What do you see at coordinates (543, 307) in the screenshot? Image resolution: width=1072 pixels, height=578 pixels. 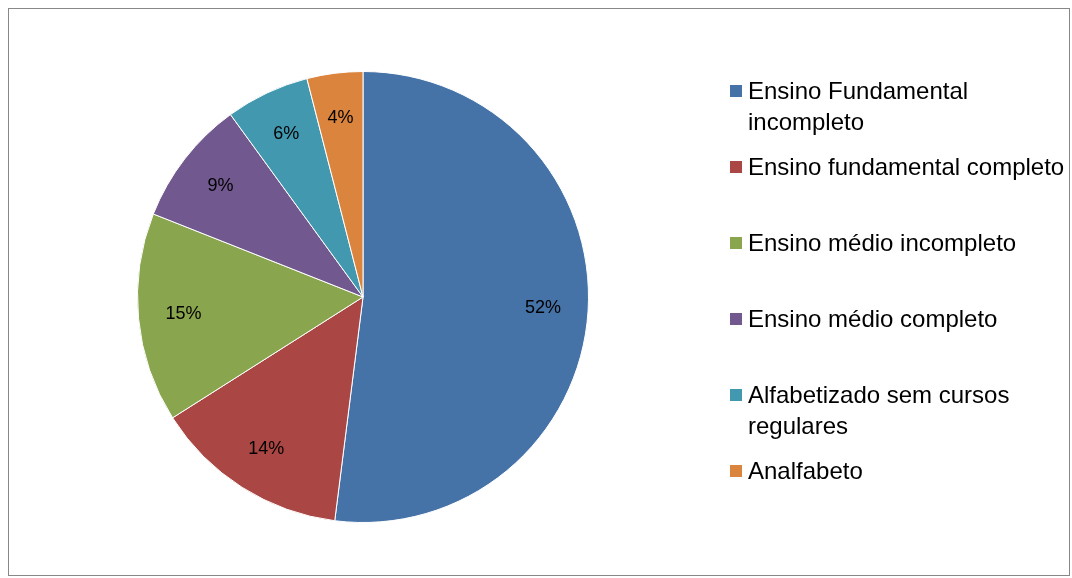 I see `data-label: 52%` at bounding box center [543, 307].